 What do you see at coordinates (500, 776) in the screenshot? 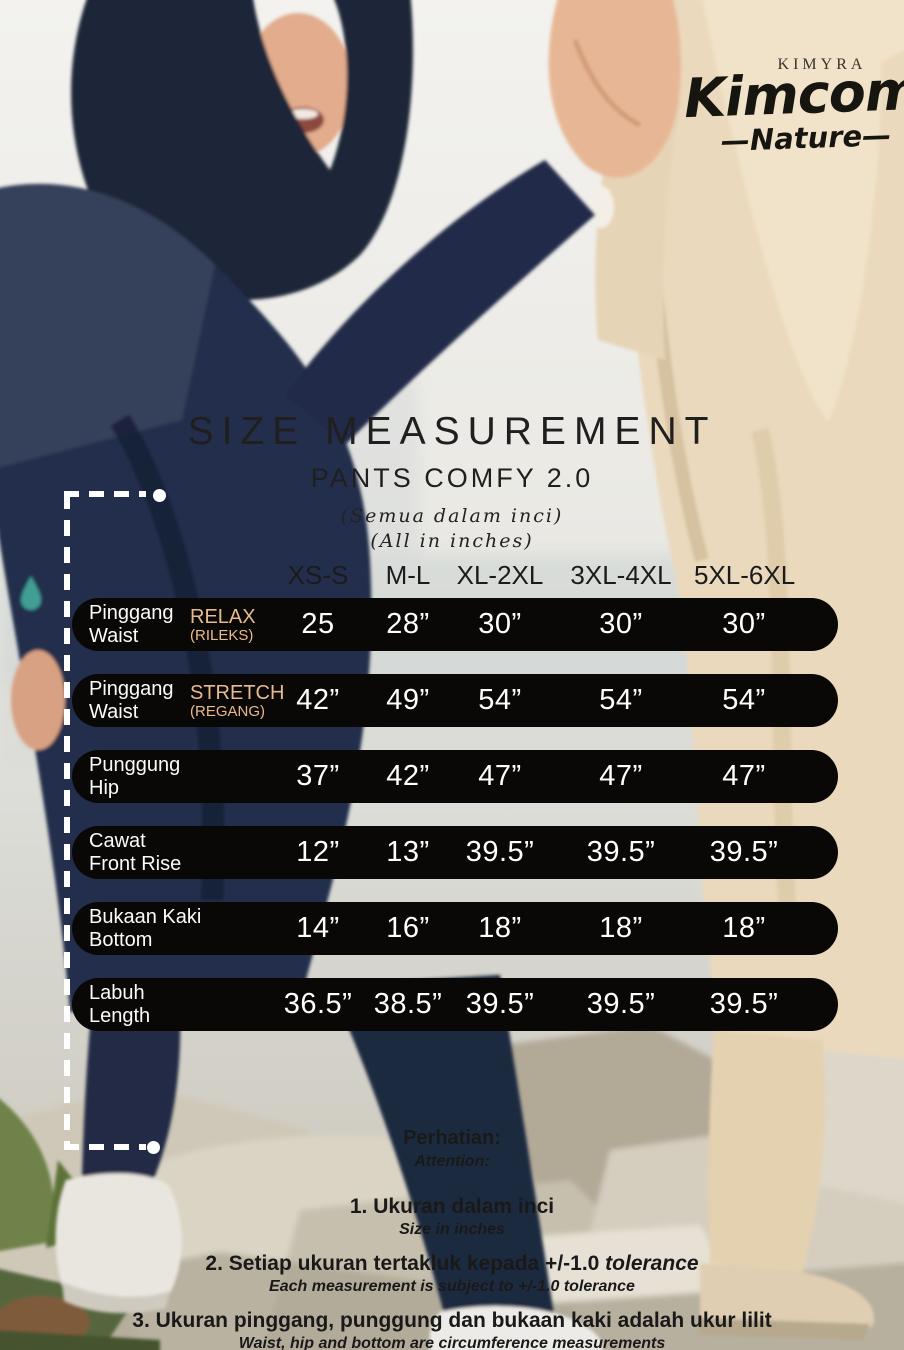
I see `size-value-xl-2xl: 47”` at bounding box center [500, 776].